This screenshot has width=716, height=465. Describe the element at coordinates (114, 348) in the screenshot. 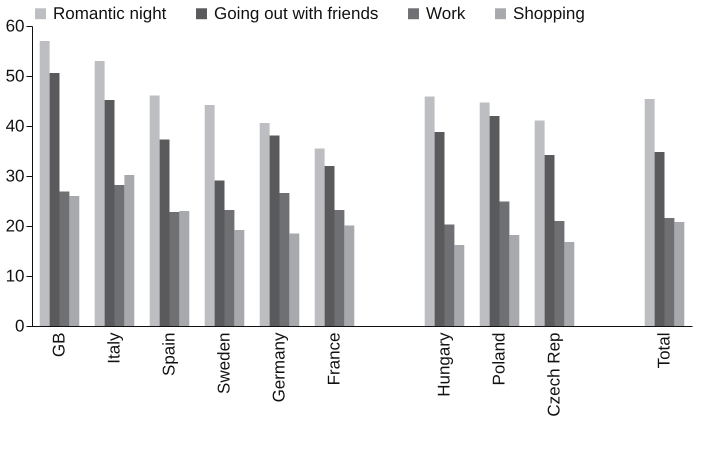

I see `x-tick-label: Italy` at that location.